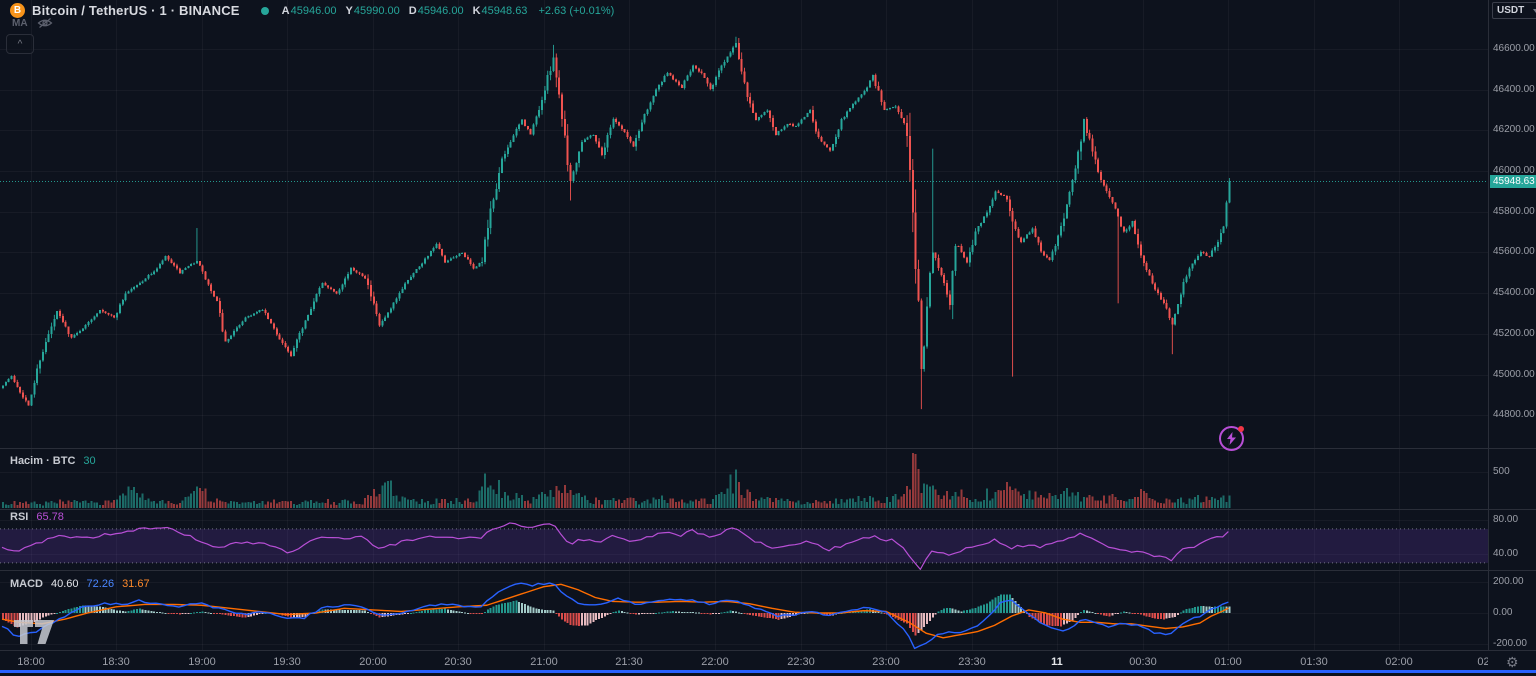  Describe the element at coordinates (715, 662) in the screenshot. I see `time-axis-label: 22:00` at that location.